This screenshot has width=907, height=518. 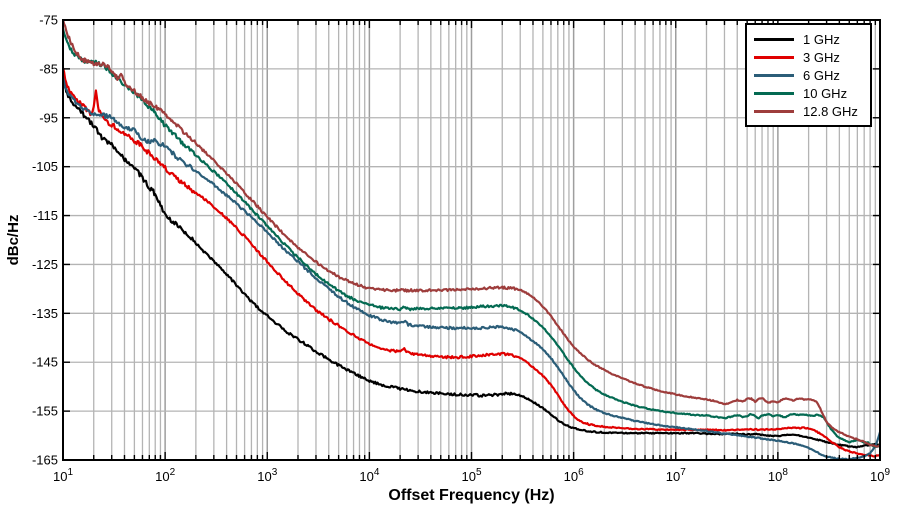 I want to click on svg-text: 10³, so click(x=267, y=475).